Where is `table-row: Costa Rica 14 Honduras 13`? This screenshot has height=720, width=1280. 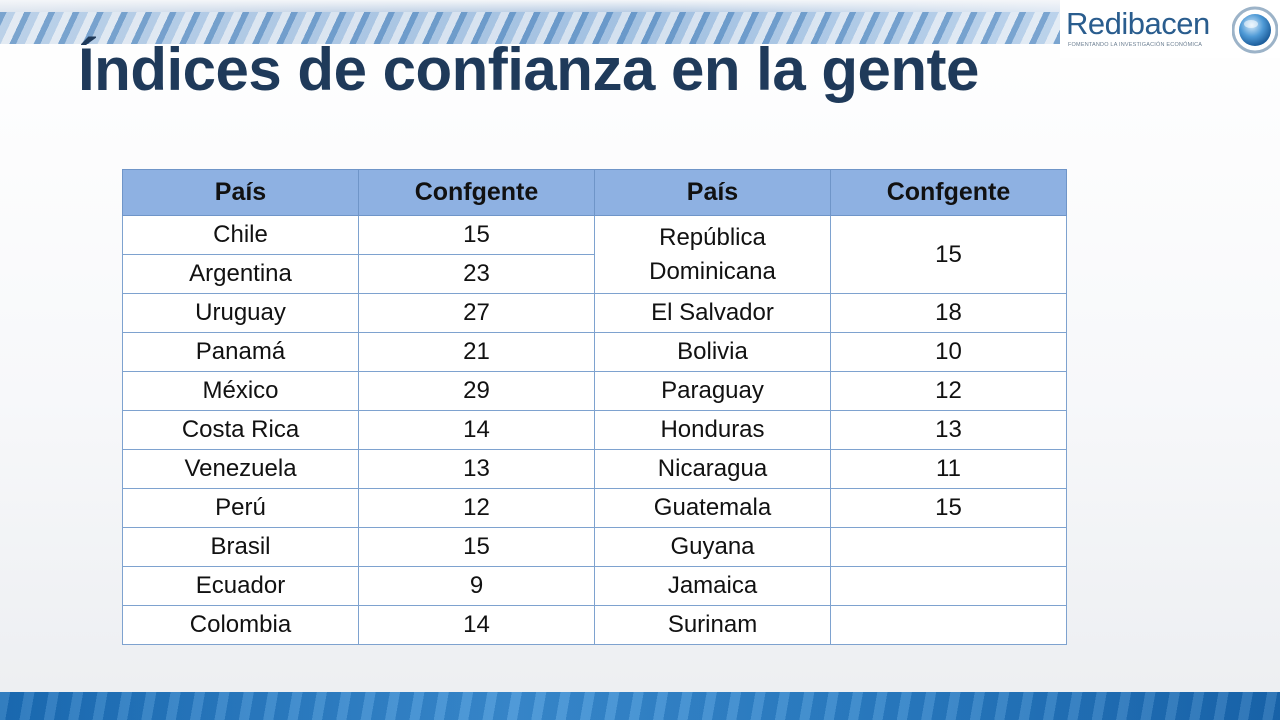 table-row: Costa Rica 14 Honduras 13 is located at coordinates (594, 430).